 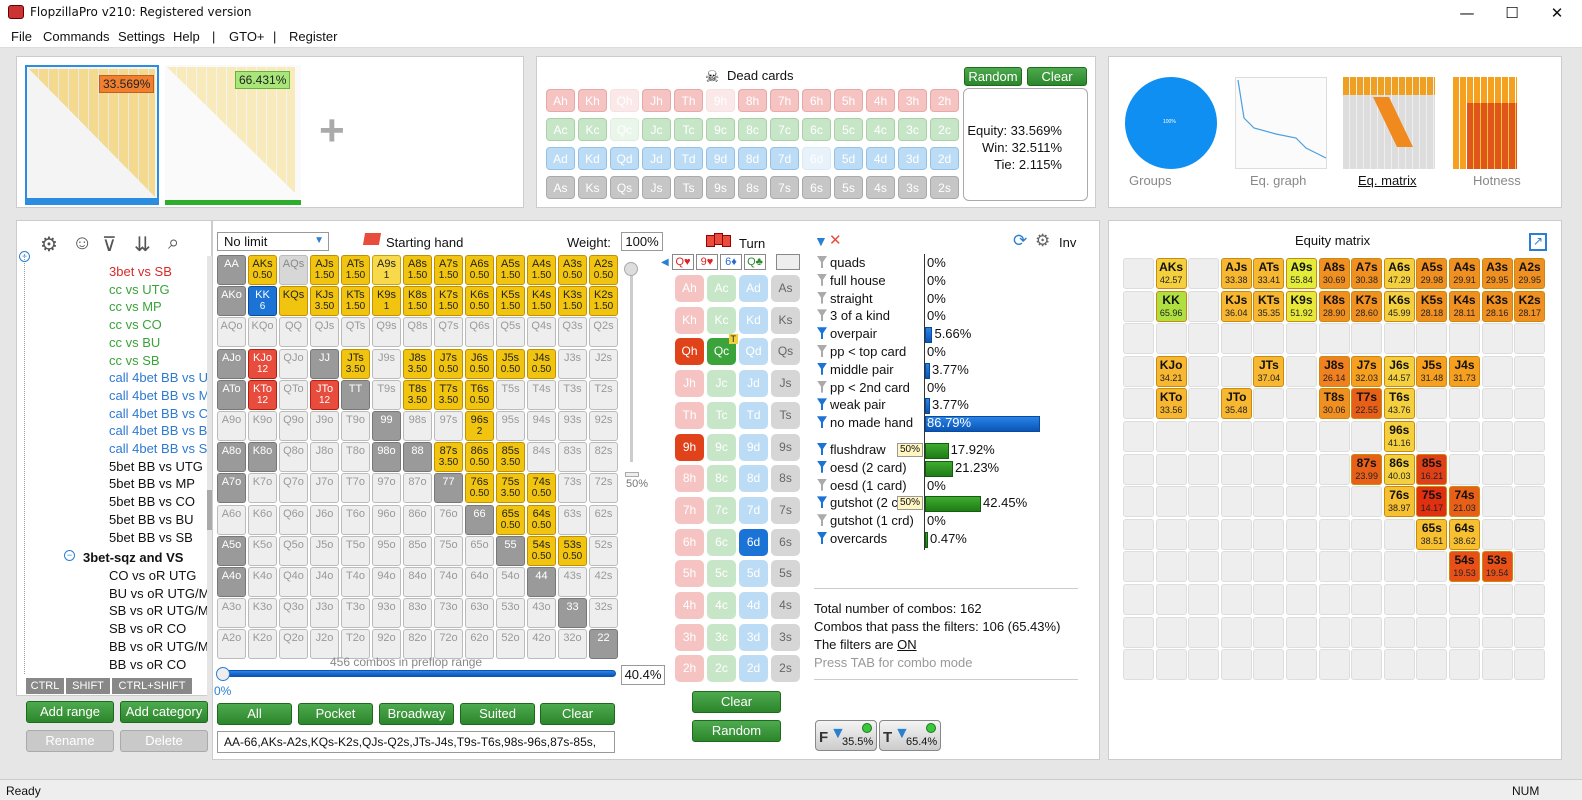 What do you see at coordinates (293, 270) in the screenshot?
I see `range-cell-AQs: AQs` at bounding box center [293, 270].